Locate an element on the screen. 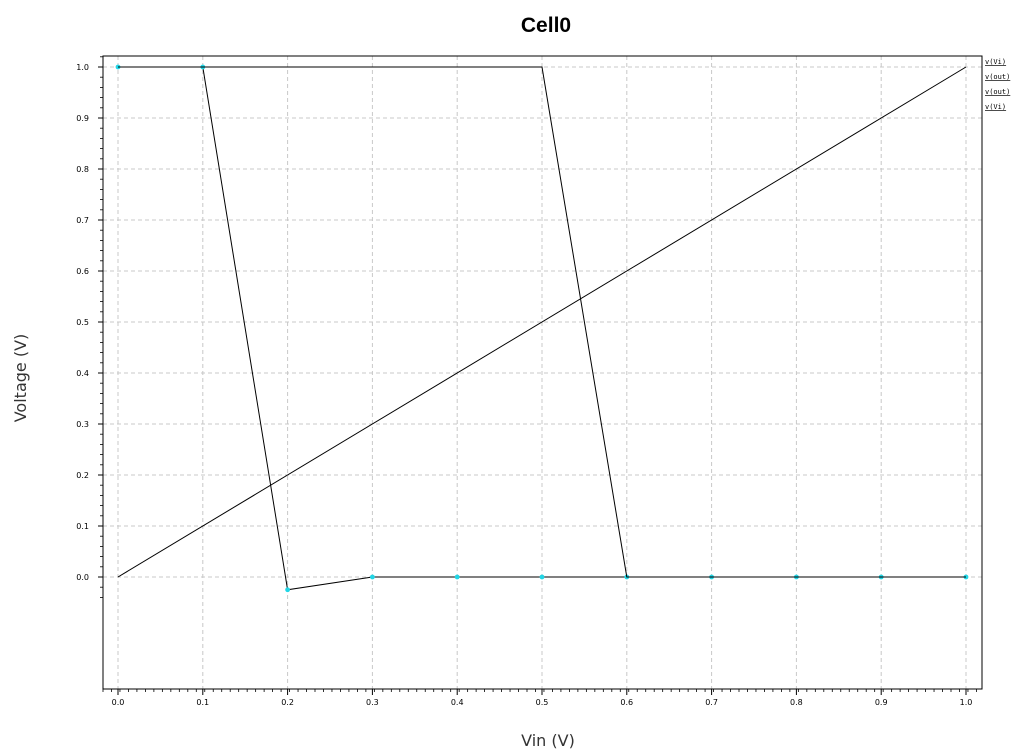  x-axis: 0.0 0.1 0.2 0.3 0.4 0.5 0.6 0.7 0.8 0.9 1.0 is located at coordinates (539, 698).